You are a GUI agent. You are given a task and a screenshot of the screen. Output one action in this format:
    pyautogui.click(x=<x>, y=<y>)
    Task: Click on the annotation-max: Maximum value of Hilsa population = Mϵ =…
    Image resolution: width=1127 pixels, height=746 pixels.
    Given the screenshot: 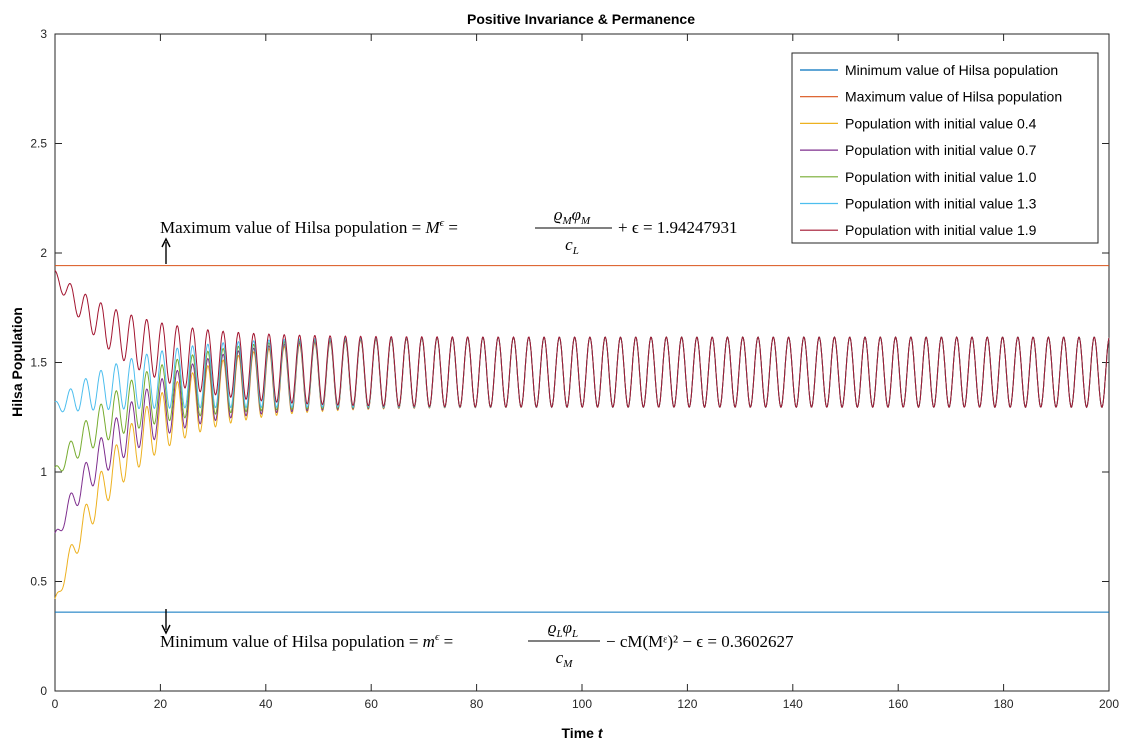 What is the action you would take?
    pyautogui.click(x=449, y=234)
    